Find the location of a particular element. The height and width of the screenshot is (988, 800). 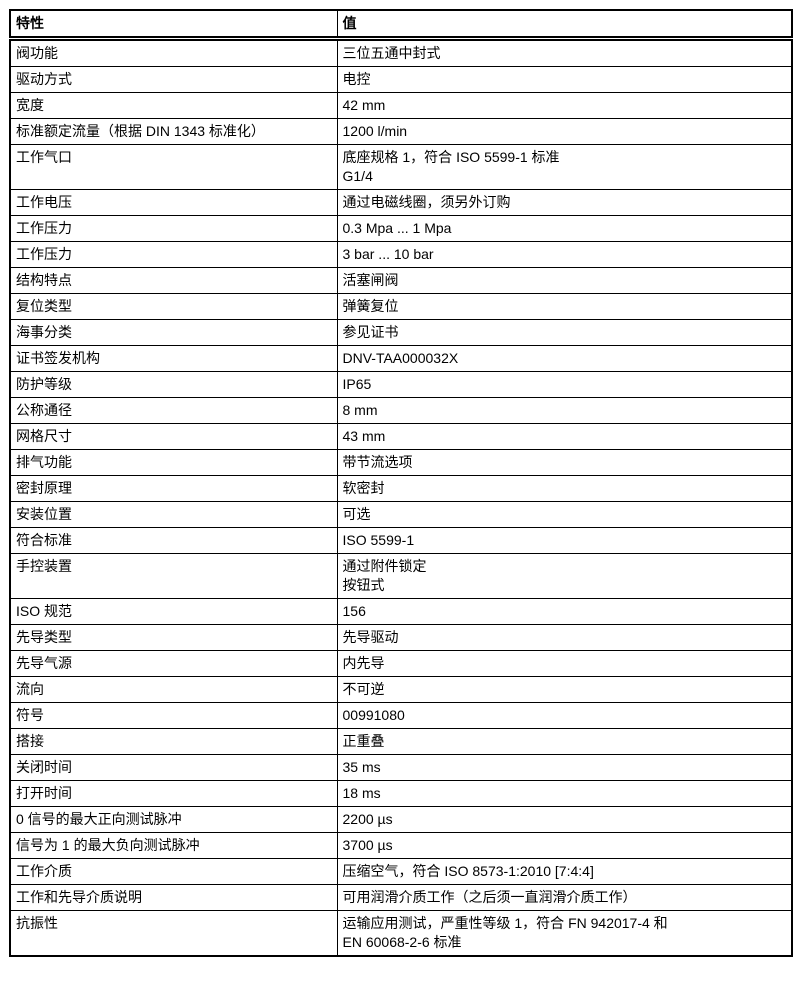

table-row: 符合标准 ISO 5599-1 is located at coordinates (401, 540).